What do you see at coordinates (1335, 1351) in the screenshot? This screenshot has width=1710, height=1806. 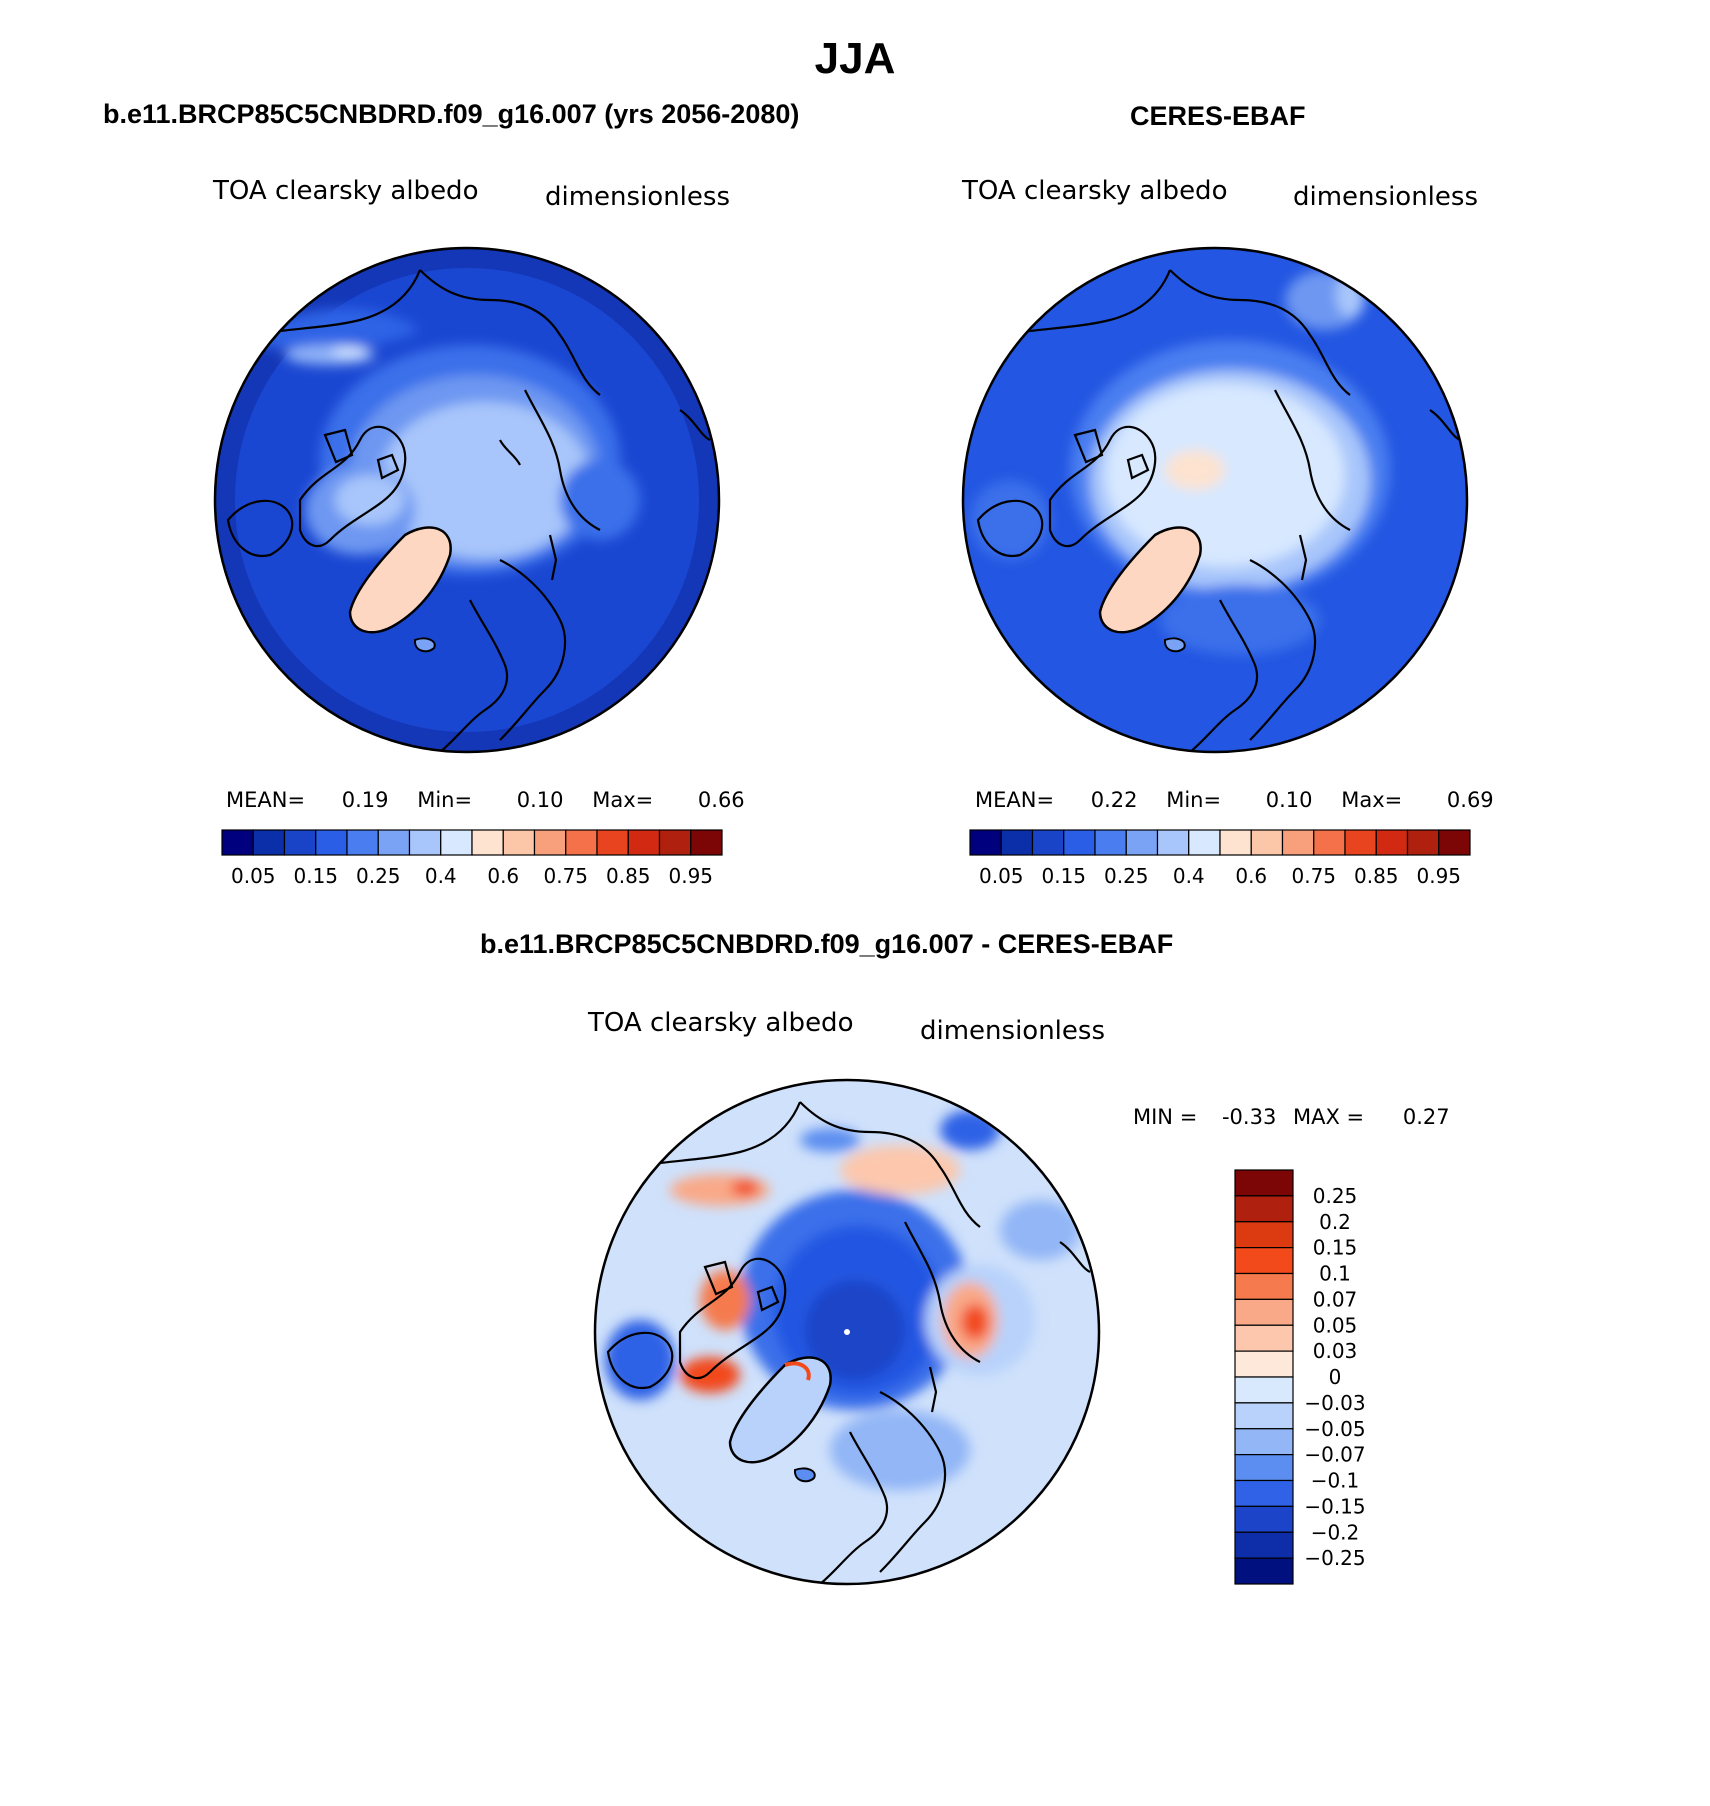 I see `diff-colorbar-tick-label: 0.03` at bounding box center [1335, 1351].